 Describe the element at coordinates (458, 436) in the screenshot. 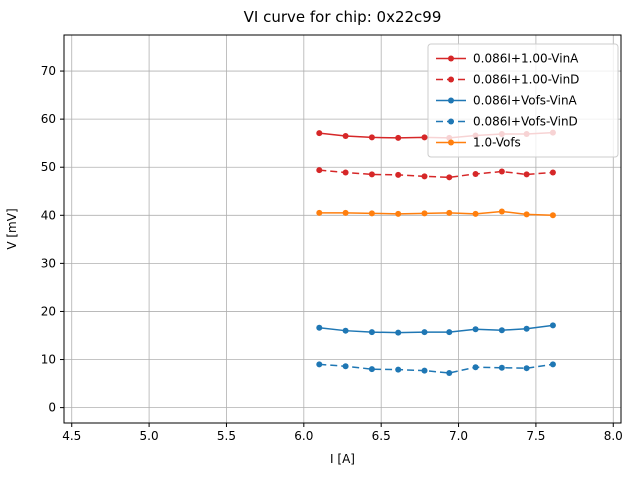

I see `x-tick-label: 7.0` at that location.